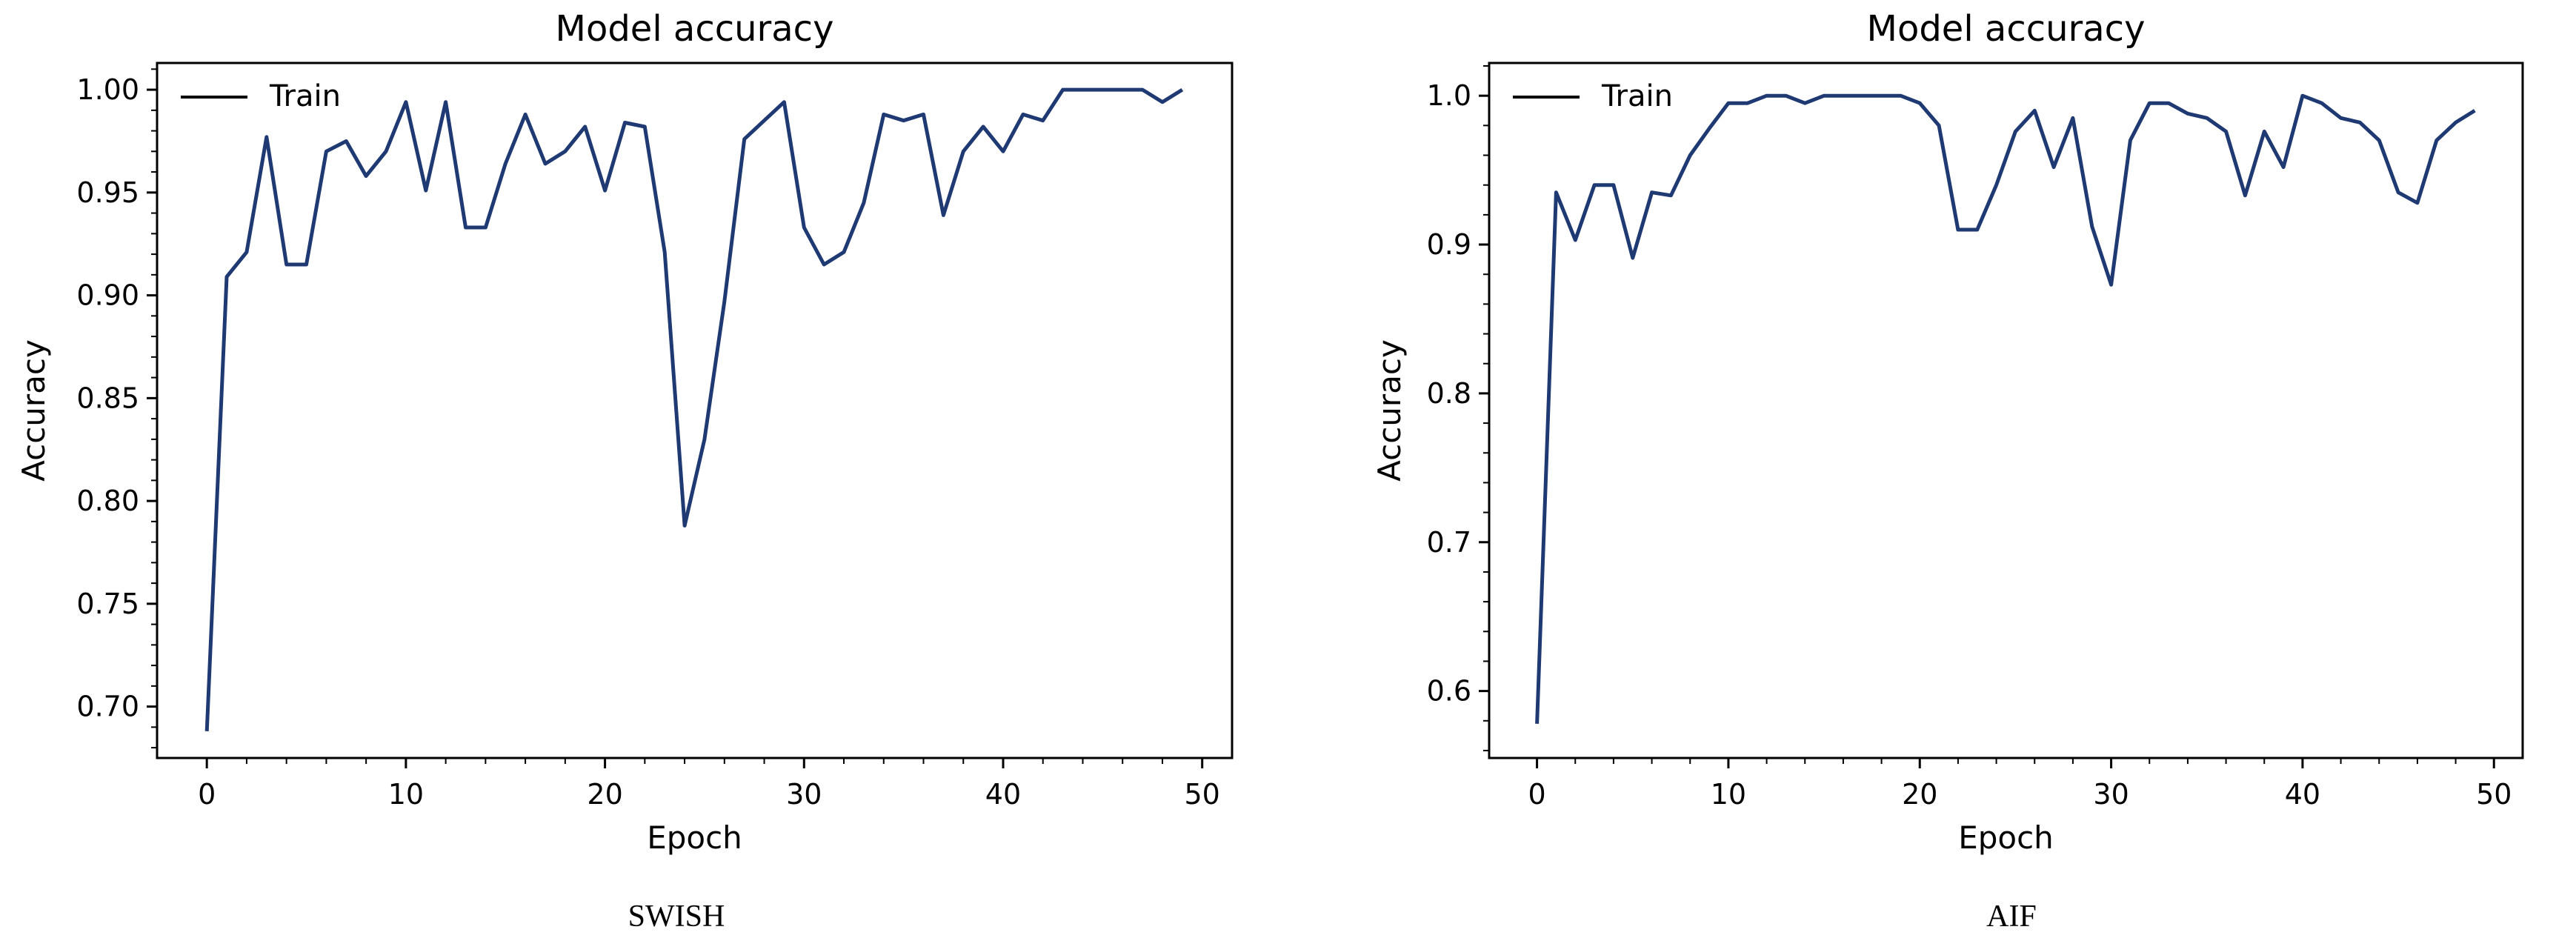 This screenshot has height=941, width=2576. Describe the element at coordinates (1449, 393) in the screenshot. I see `y-tick-label: 0.8` at that location.